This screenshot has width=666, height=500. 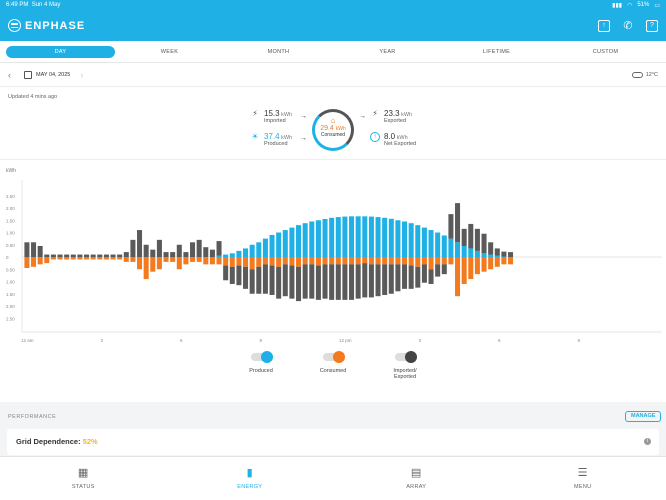 I want to click on energy-bars-icon: ▮, so click(x=249, y=473).